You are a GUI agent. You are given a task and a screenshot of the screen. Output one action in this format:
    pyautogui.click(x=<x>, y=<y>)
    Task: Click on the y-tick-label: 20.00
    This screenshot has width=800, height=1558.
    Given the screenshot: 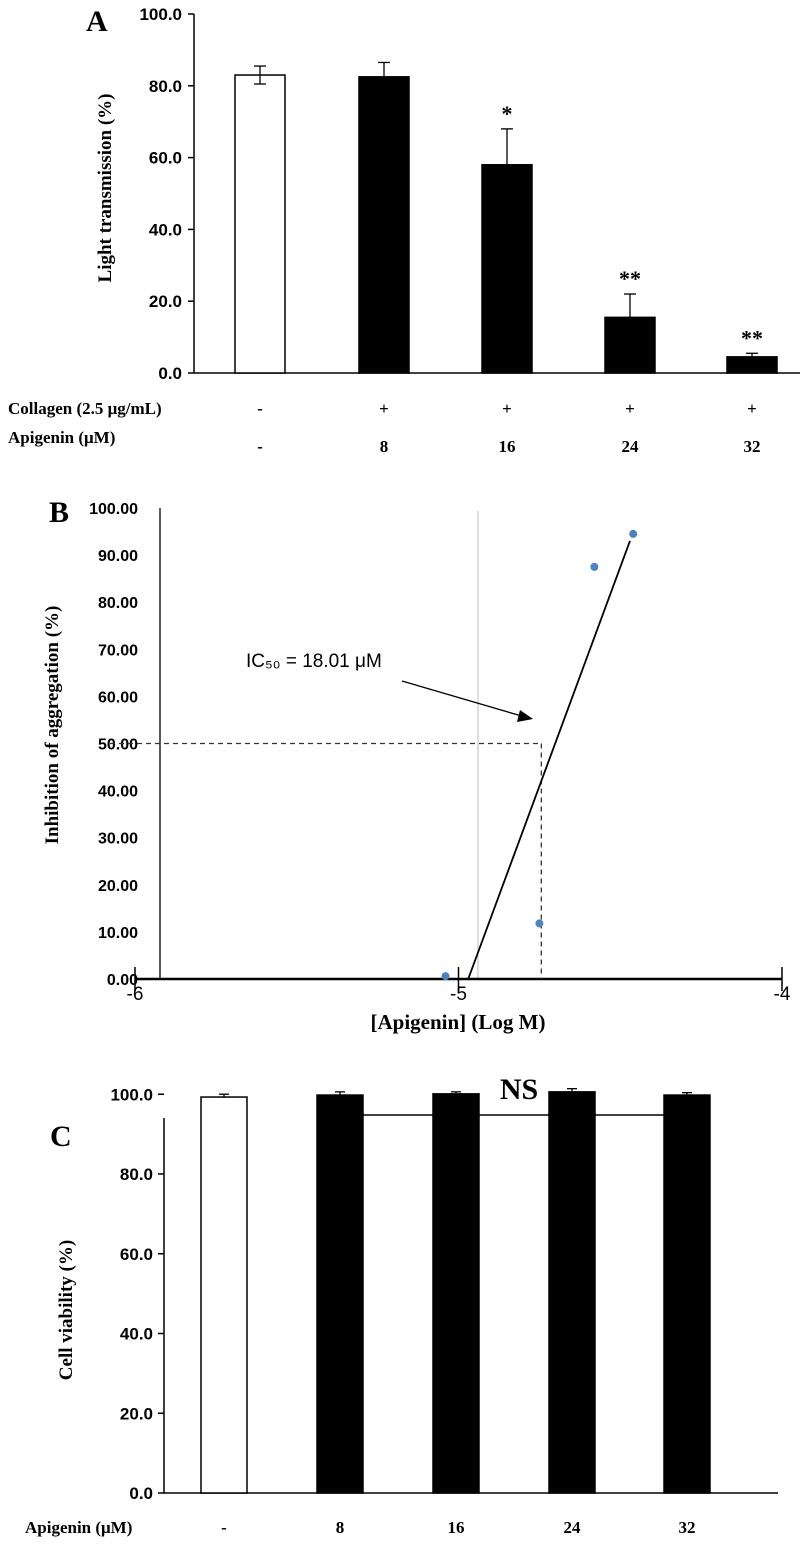 What is the action you would take?
    pyautogui.click(x=118, y=886)
    